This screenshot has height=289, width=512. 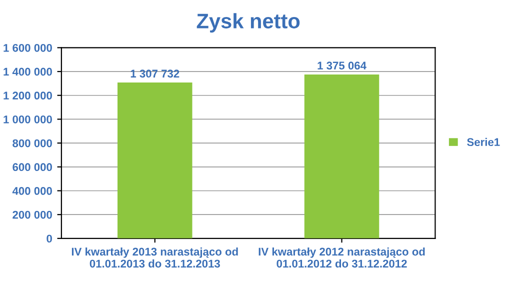 What do you see at coordinates (32, 167) in the screenshot?
I see `y-tick-label: 600 000` at bounding box center [32, 167].